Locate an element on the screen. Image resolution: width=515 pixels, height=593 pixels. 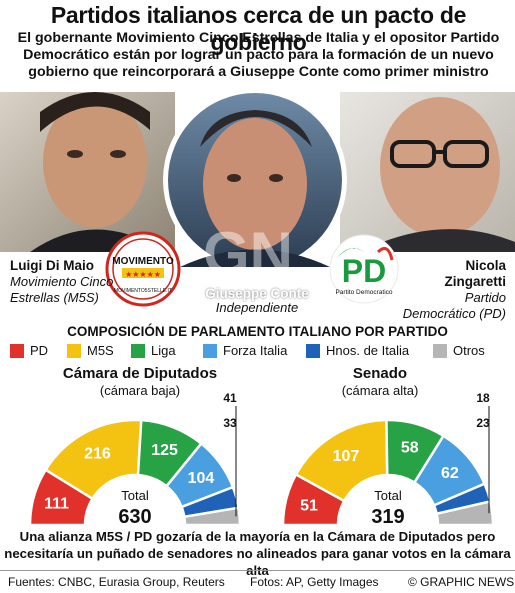
person-right-name: Nicola Zingaretti is located at coordinates (475, 273).